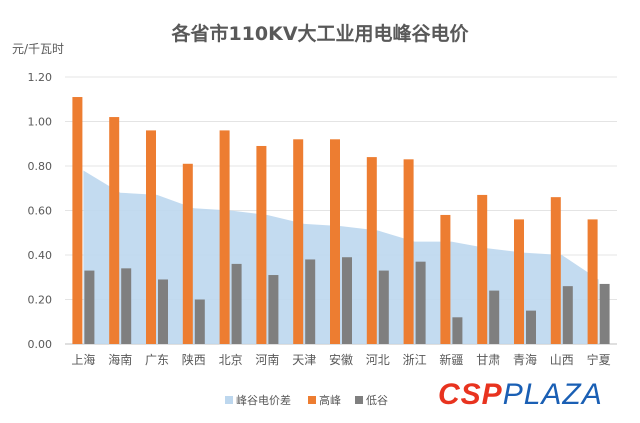 The width and height of the screenshot is (640, 423). I want to click on chart-title: 各省市110KV大工业用电峰谷电价, so click(319, 33).